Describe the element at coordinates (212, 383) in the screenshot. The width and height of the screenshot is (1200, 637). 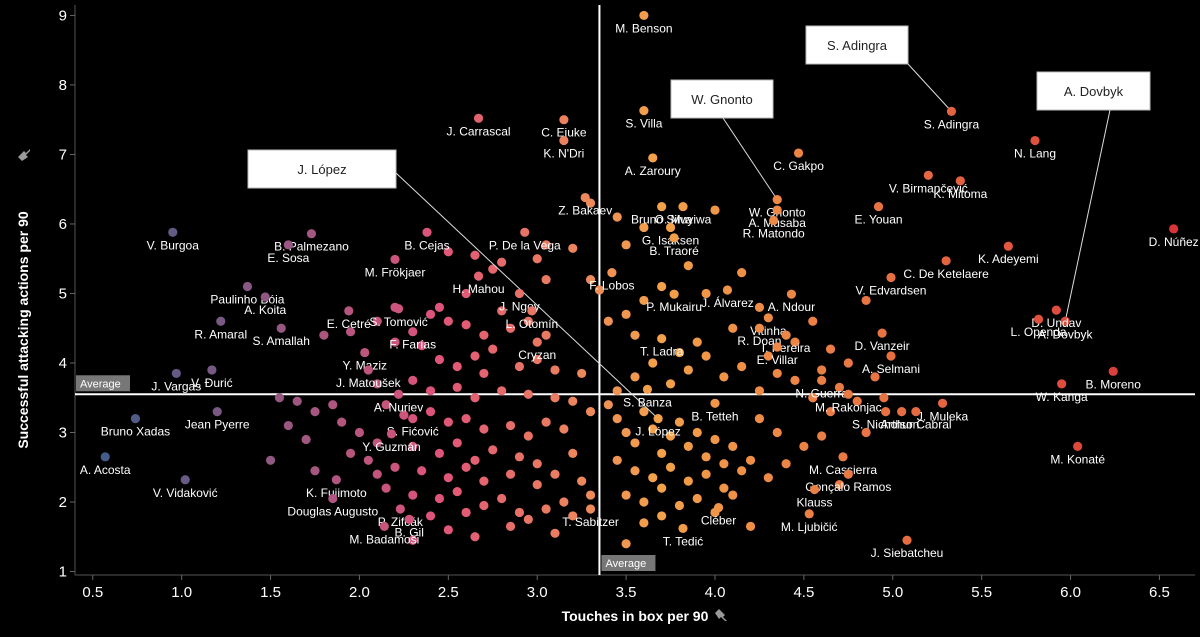
I see `point-label: V. Đurić` at that location.